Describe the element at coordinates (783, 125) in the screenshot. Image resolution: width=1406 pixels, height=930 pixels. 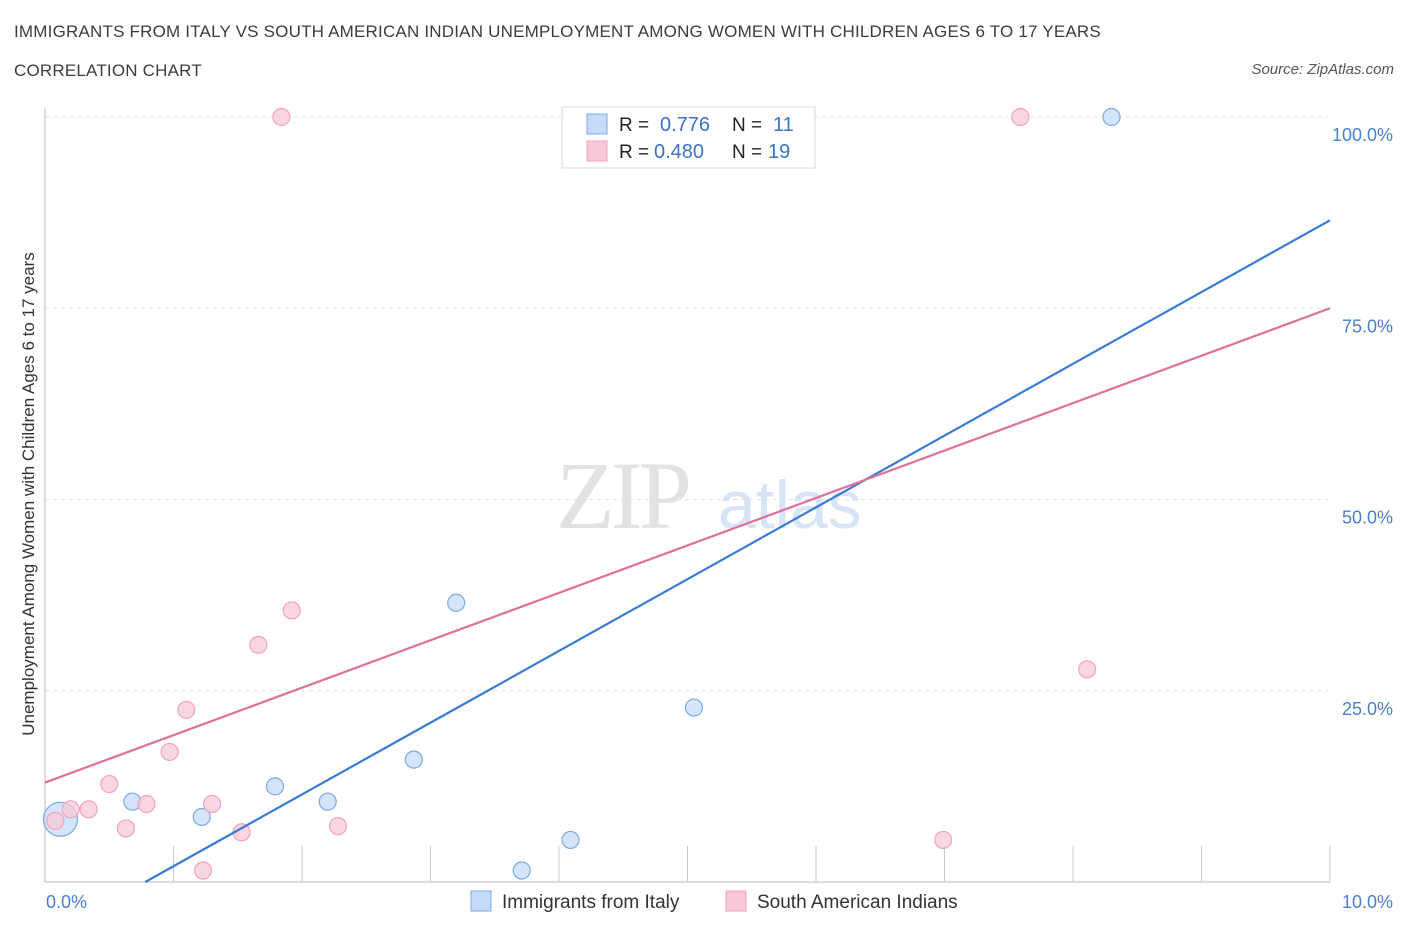
I see `legend-n-value-italy: 11` at that location.